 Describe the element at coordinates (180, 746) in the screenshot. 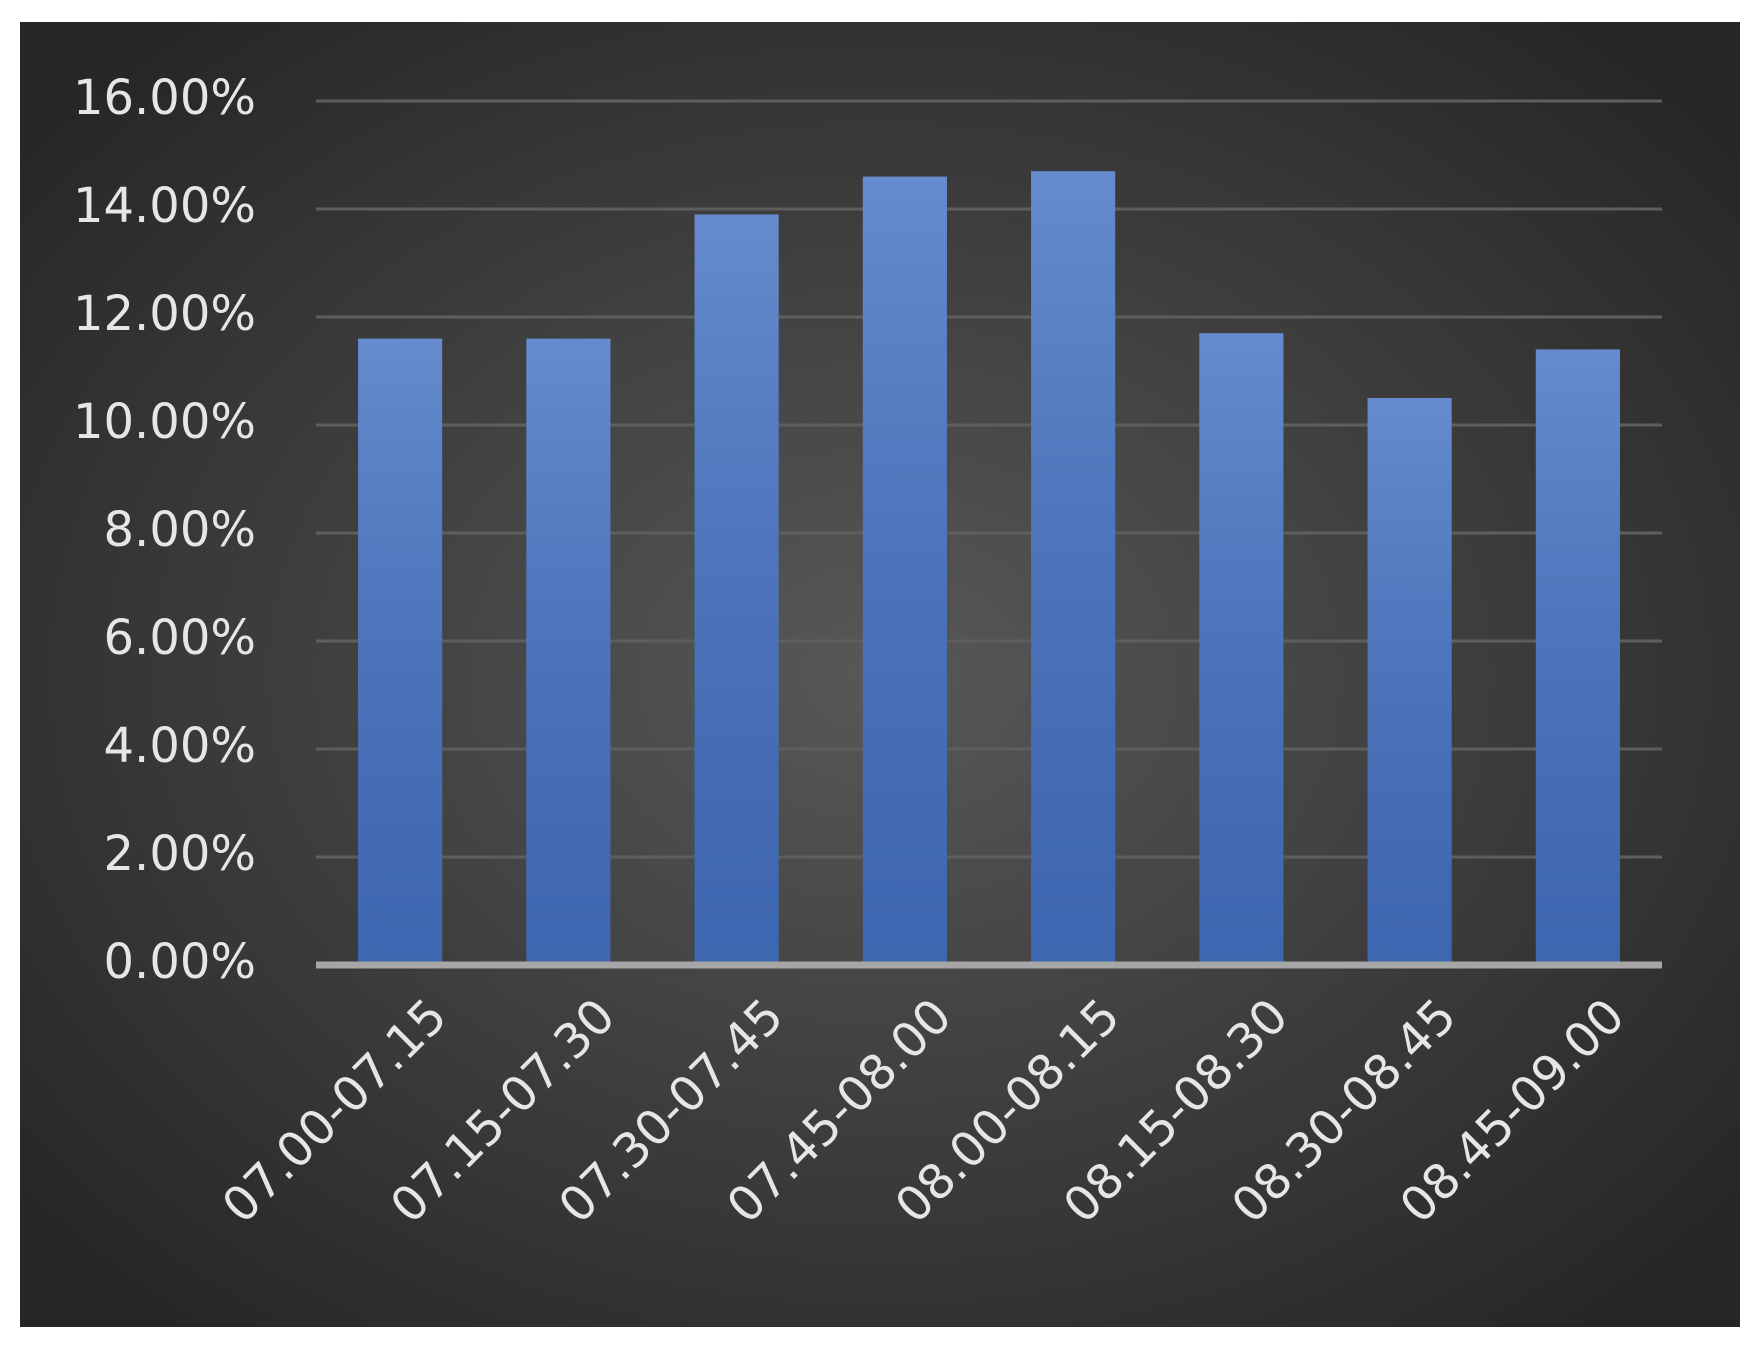

I see `y-tick-label: 4.00%` at that location.